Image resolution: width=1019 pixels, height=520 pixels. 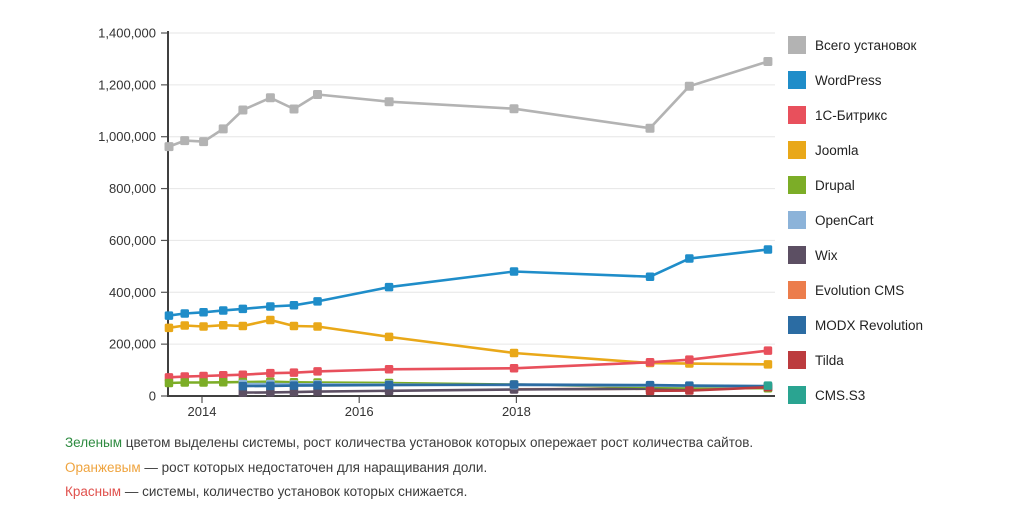 What do you see at coordinates (869, 325) in the screenshot?
I see `legend-label-modx-revolution: MODX Revolution` at bounding box center [869, 325].